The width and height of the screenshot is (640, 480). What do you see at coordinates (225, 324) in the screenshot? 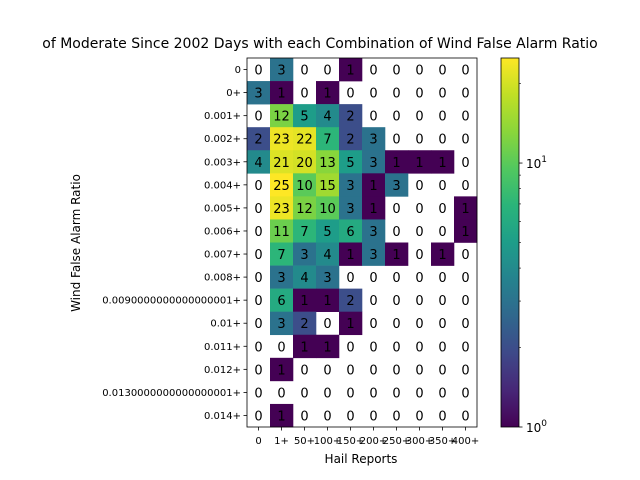
I see `y-tick-label: 0.01+` at bounding box center [225, 324].